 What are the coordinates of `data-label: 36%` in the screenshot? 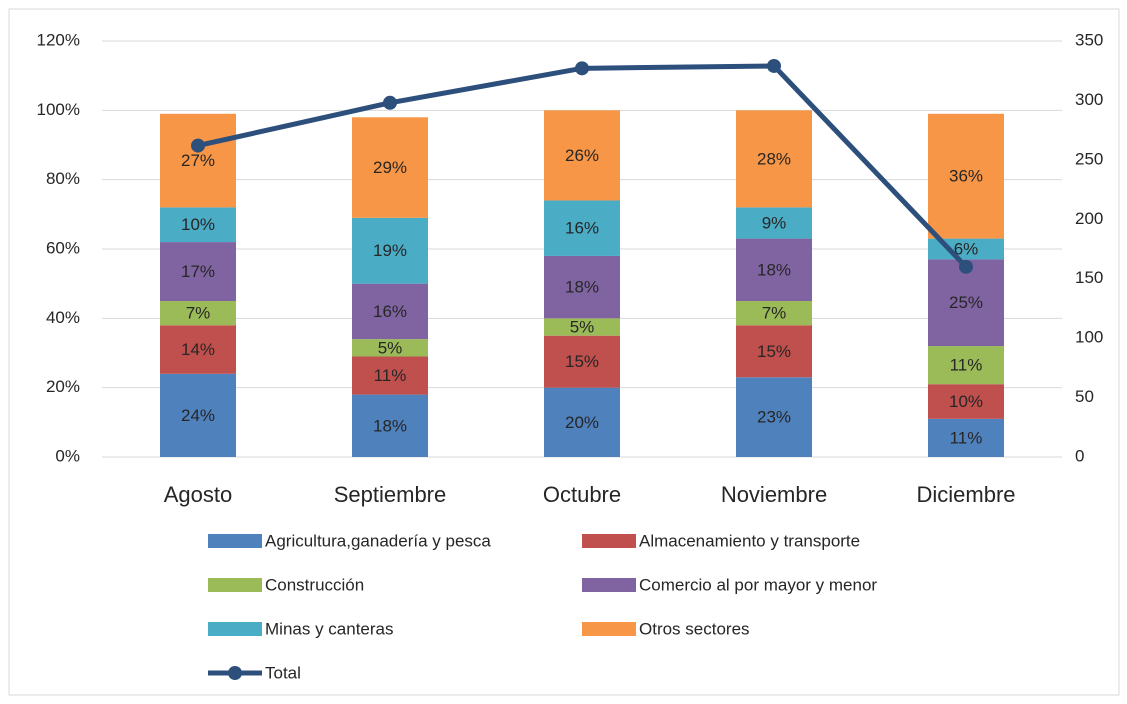 It's located at (966, 176).